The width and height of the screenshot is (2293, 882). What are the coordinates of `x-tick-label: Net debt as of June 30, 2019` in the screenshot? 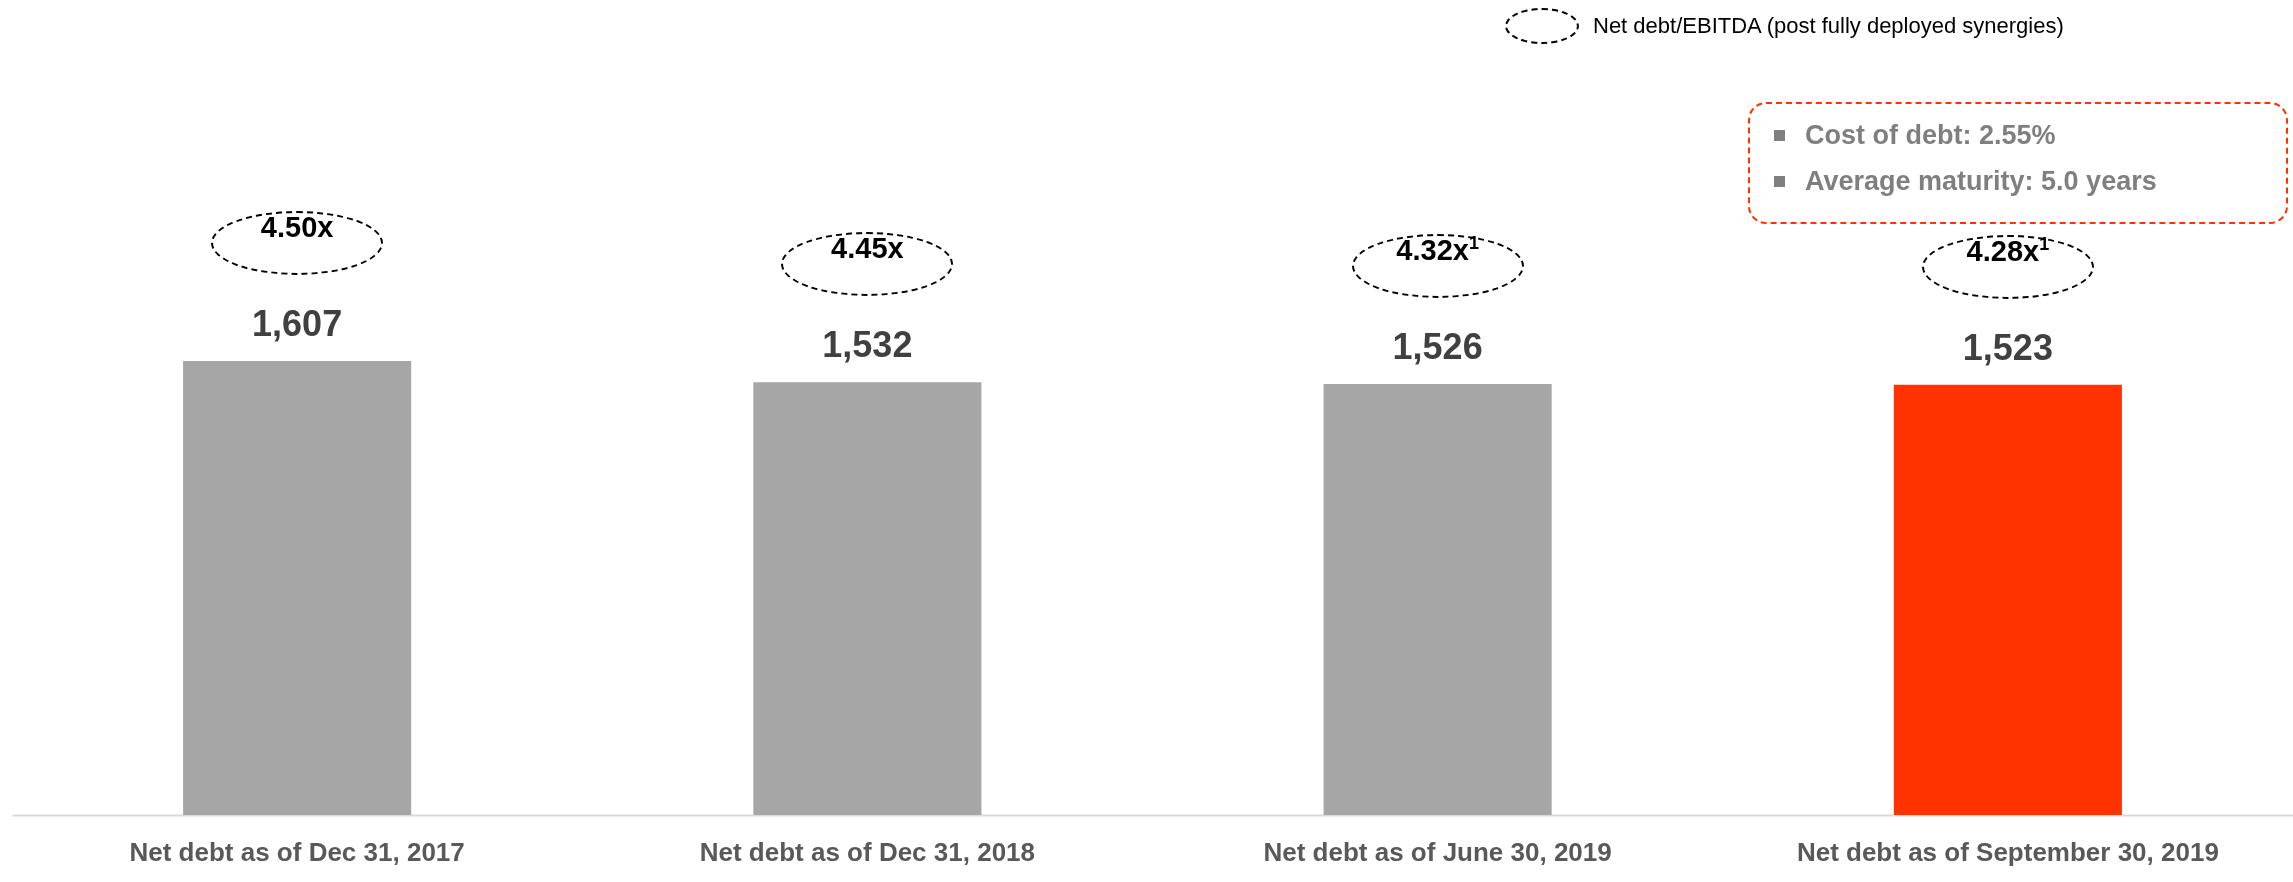 It's located at (1437, 851).